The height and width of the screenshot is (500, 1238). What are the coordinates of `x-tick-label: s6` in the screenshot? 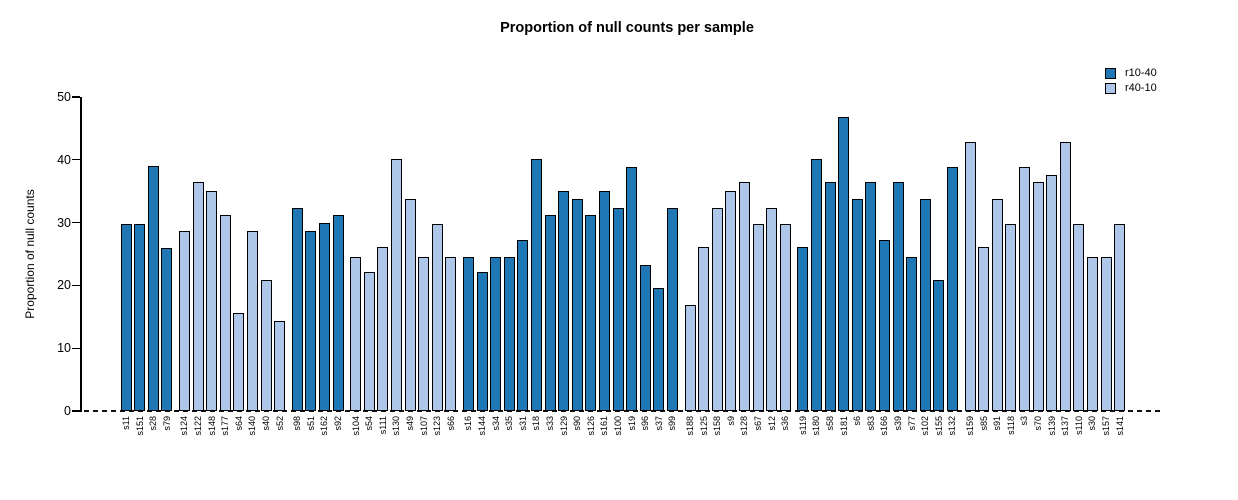 It's located at (857, 421).